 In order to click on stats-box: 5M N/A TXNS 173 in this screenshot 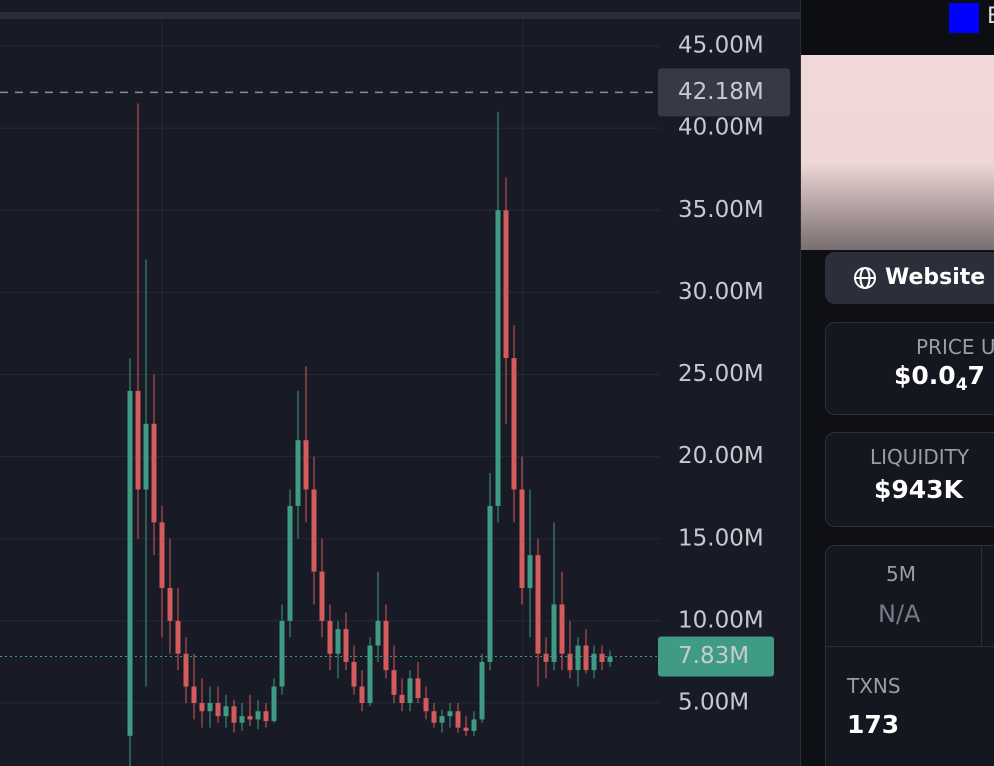, I will do `click(909, 655)`.